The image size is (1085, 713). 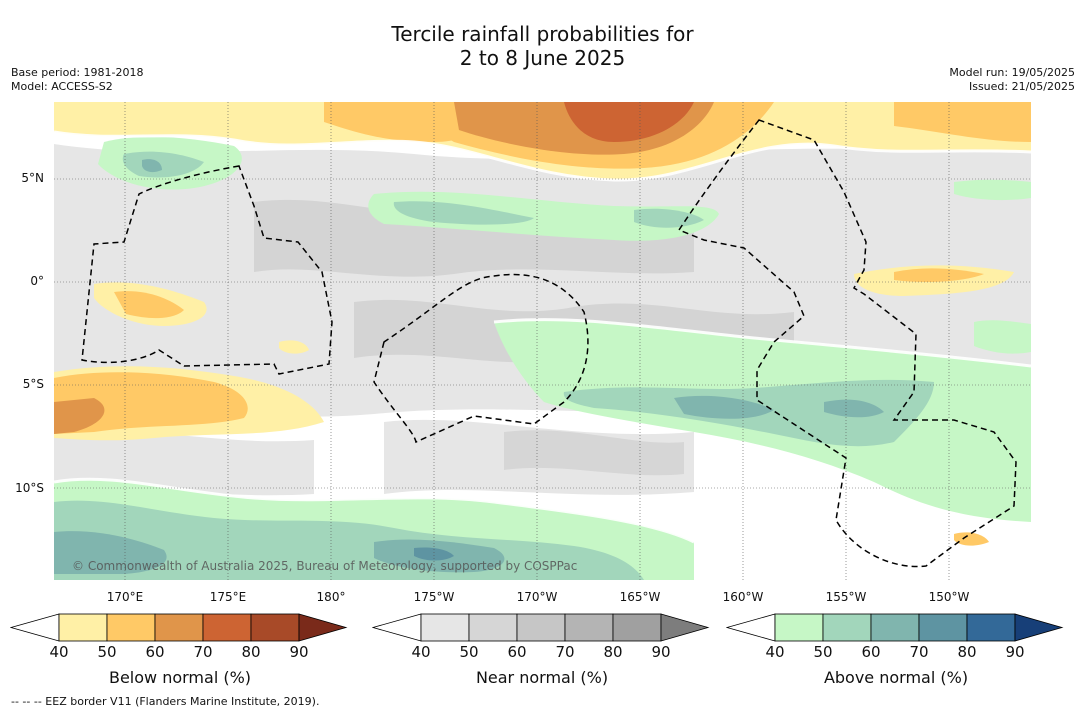 I want to click on lon-label-165w: 165°W, so click(x=640, y=597).